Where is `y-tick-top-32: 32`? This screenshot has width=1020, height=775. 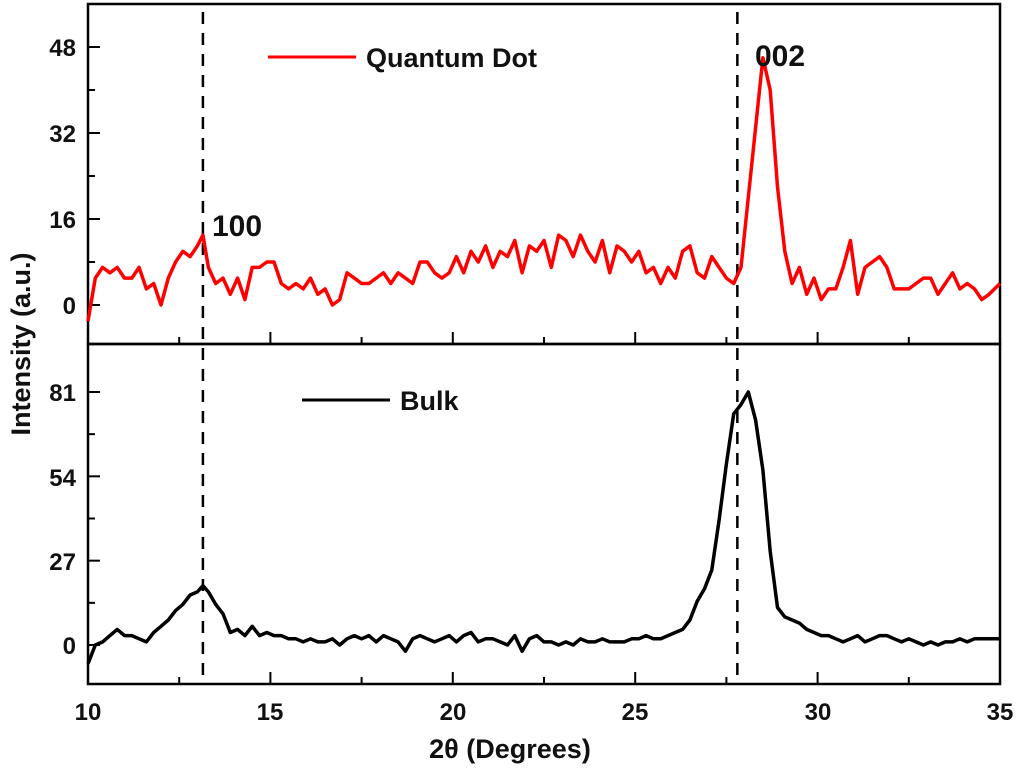 y-tick-top-32: 32 is located at coordinates (62, 134).